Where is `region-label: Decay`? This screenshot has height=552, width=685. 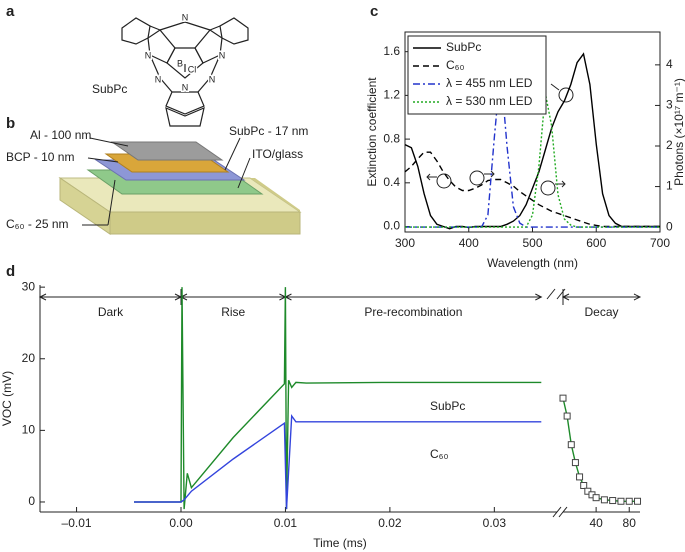 region-label: Decay is located at coordinates (601, 312).